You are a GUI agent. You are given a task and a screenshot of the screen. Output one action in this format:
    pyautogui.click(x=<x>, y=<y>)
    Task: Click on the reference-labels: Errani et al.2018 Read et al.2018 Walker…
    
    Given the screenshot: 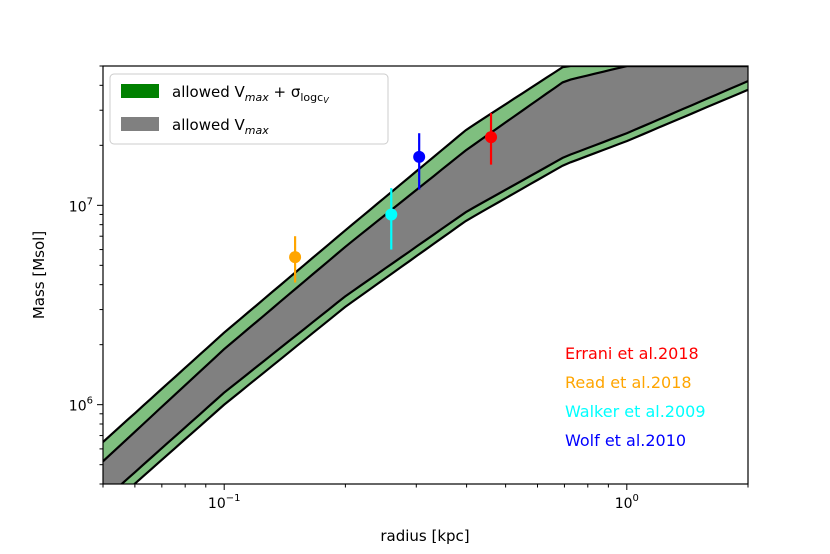 What is the action you would take?
    pyautogui.click(x=635, y=397)
    